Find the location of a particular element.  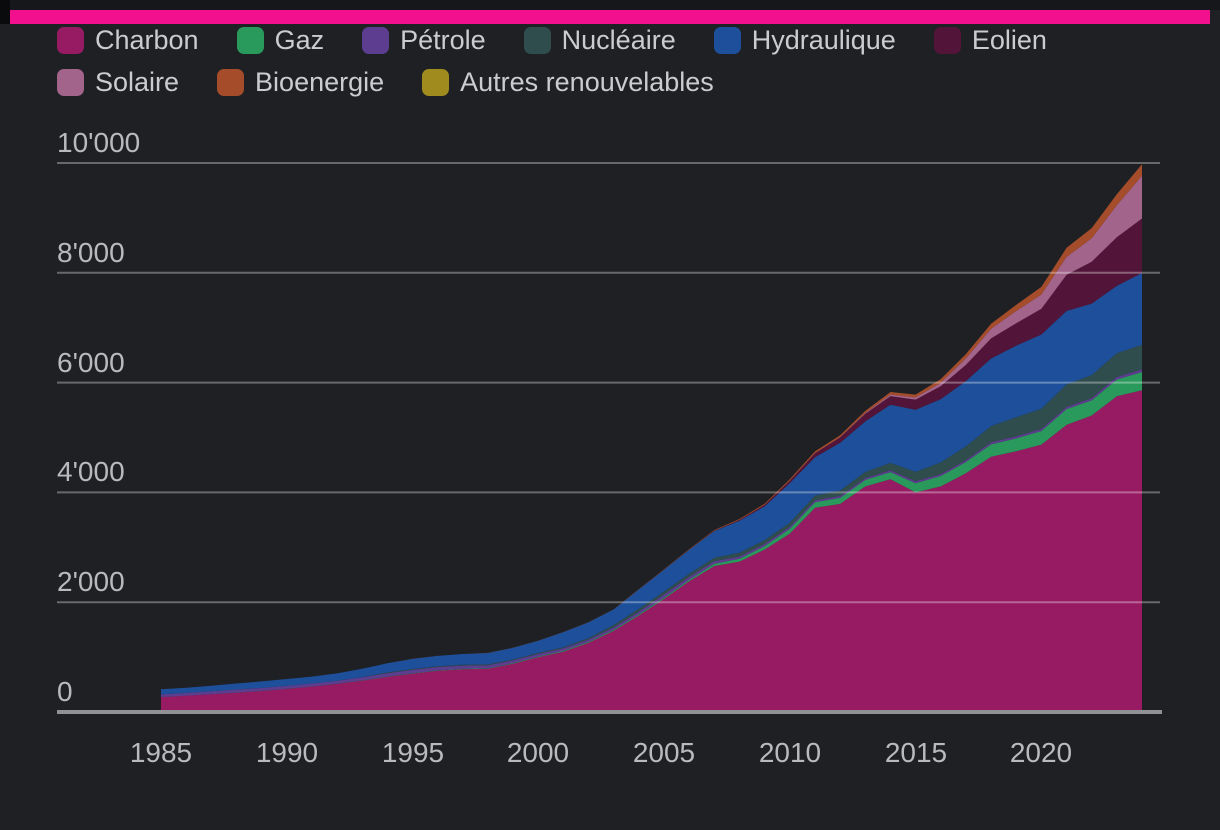

accent-bar is located at coordinates (610, 17).